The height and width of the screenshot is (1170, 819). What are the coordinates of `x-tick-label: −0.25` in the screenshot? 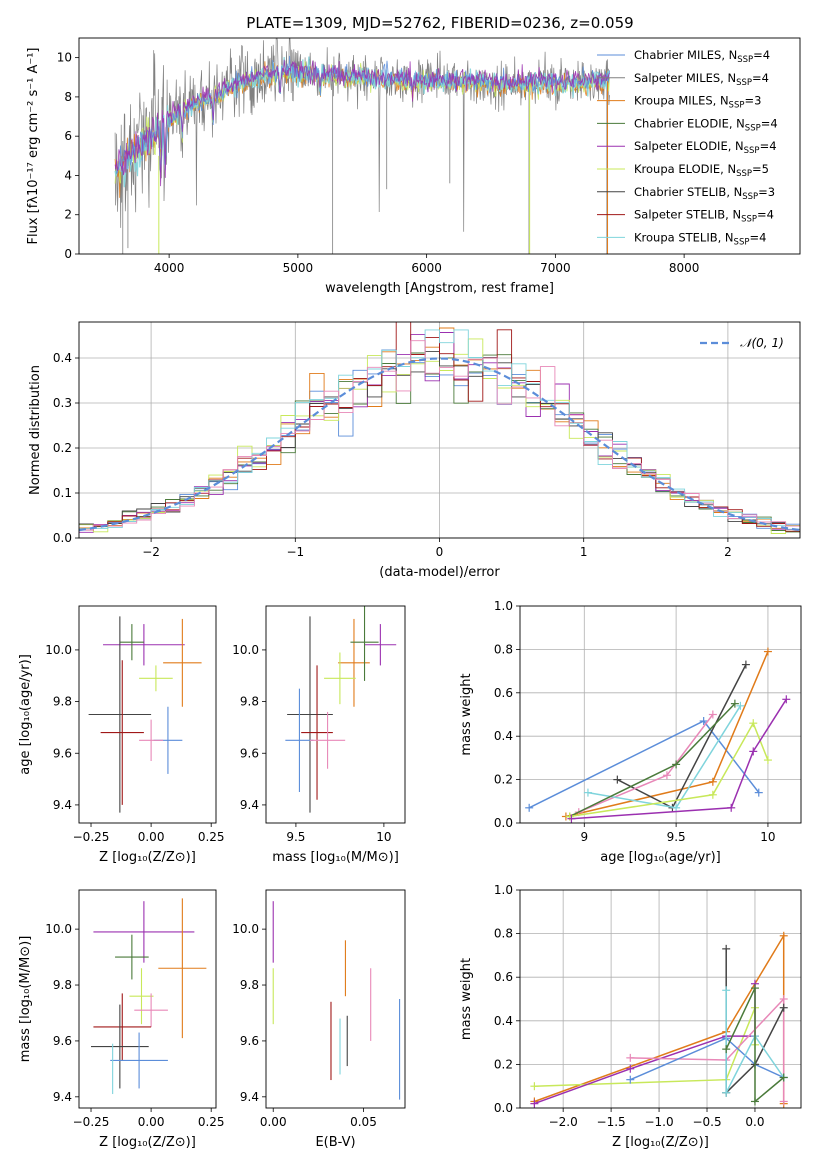 It's located at (91, 1122).